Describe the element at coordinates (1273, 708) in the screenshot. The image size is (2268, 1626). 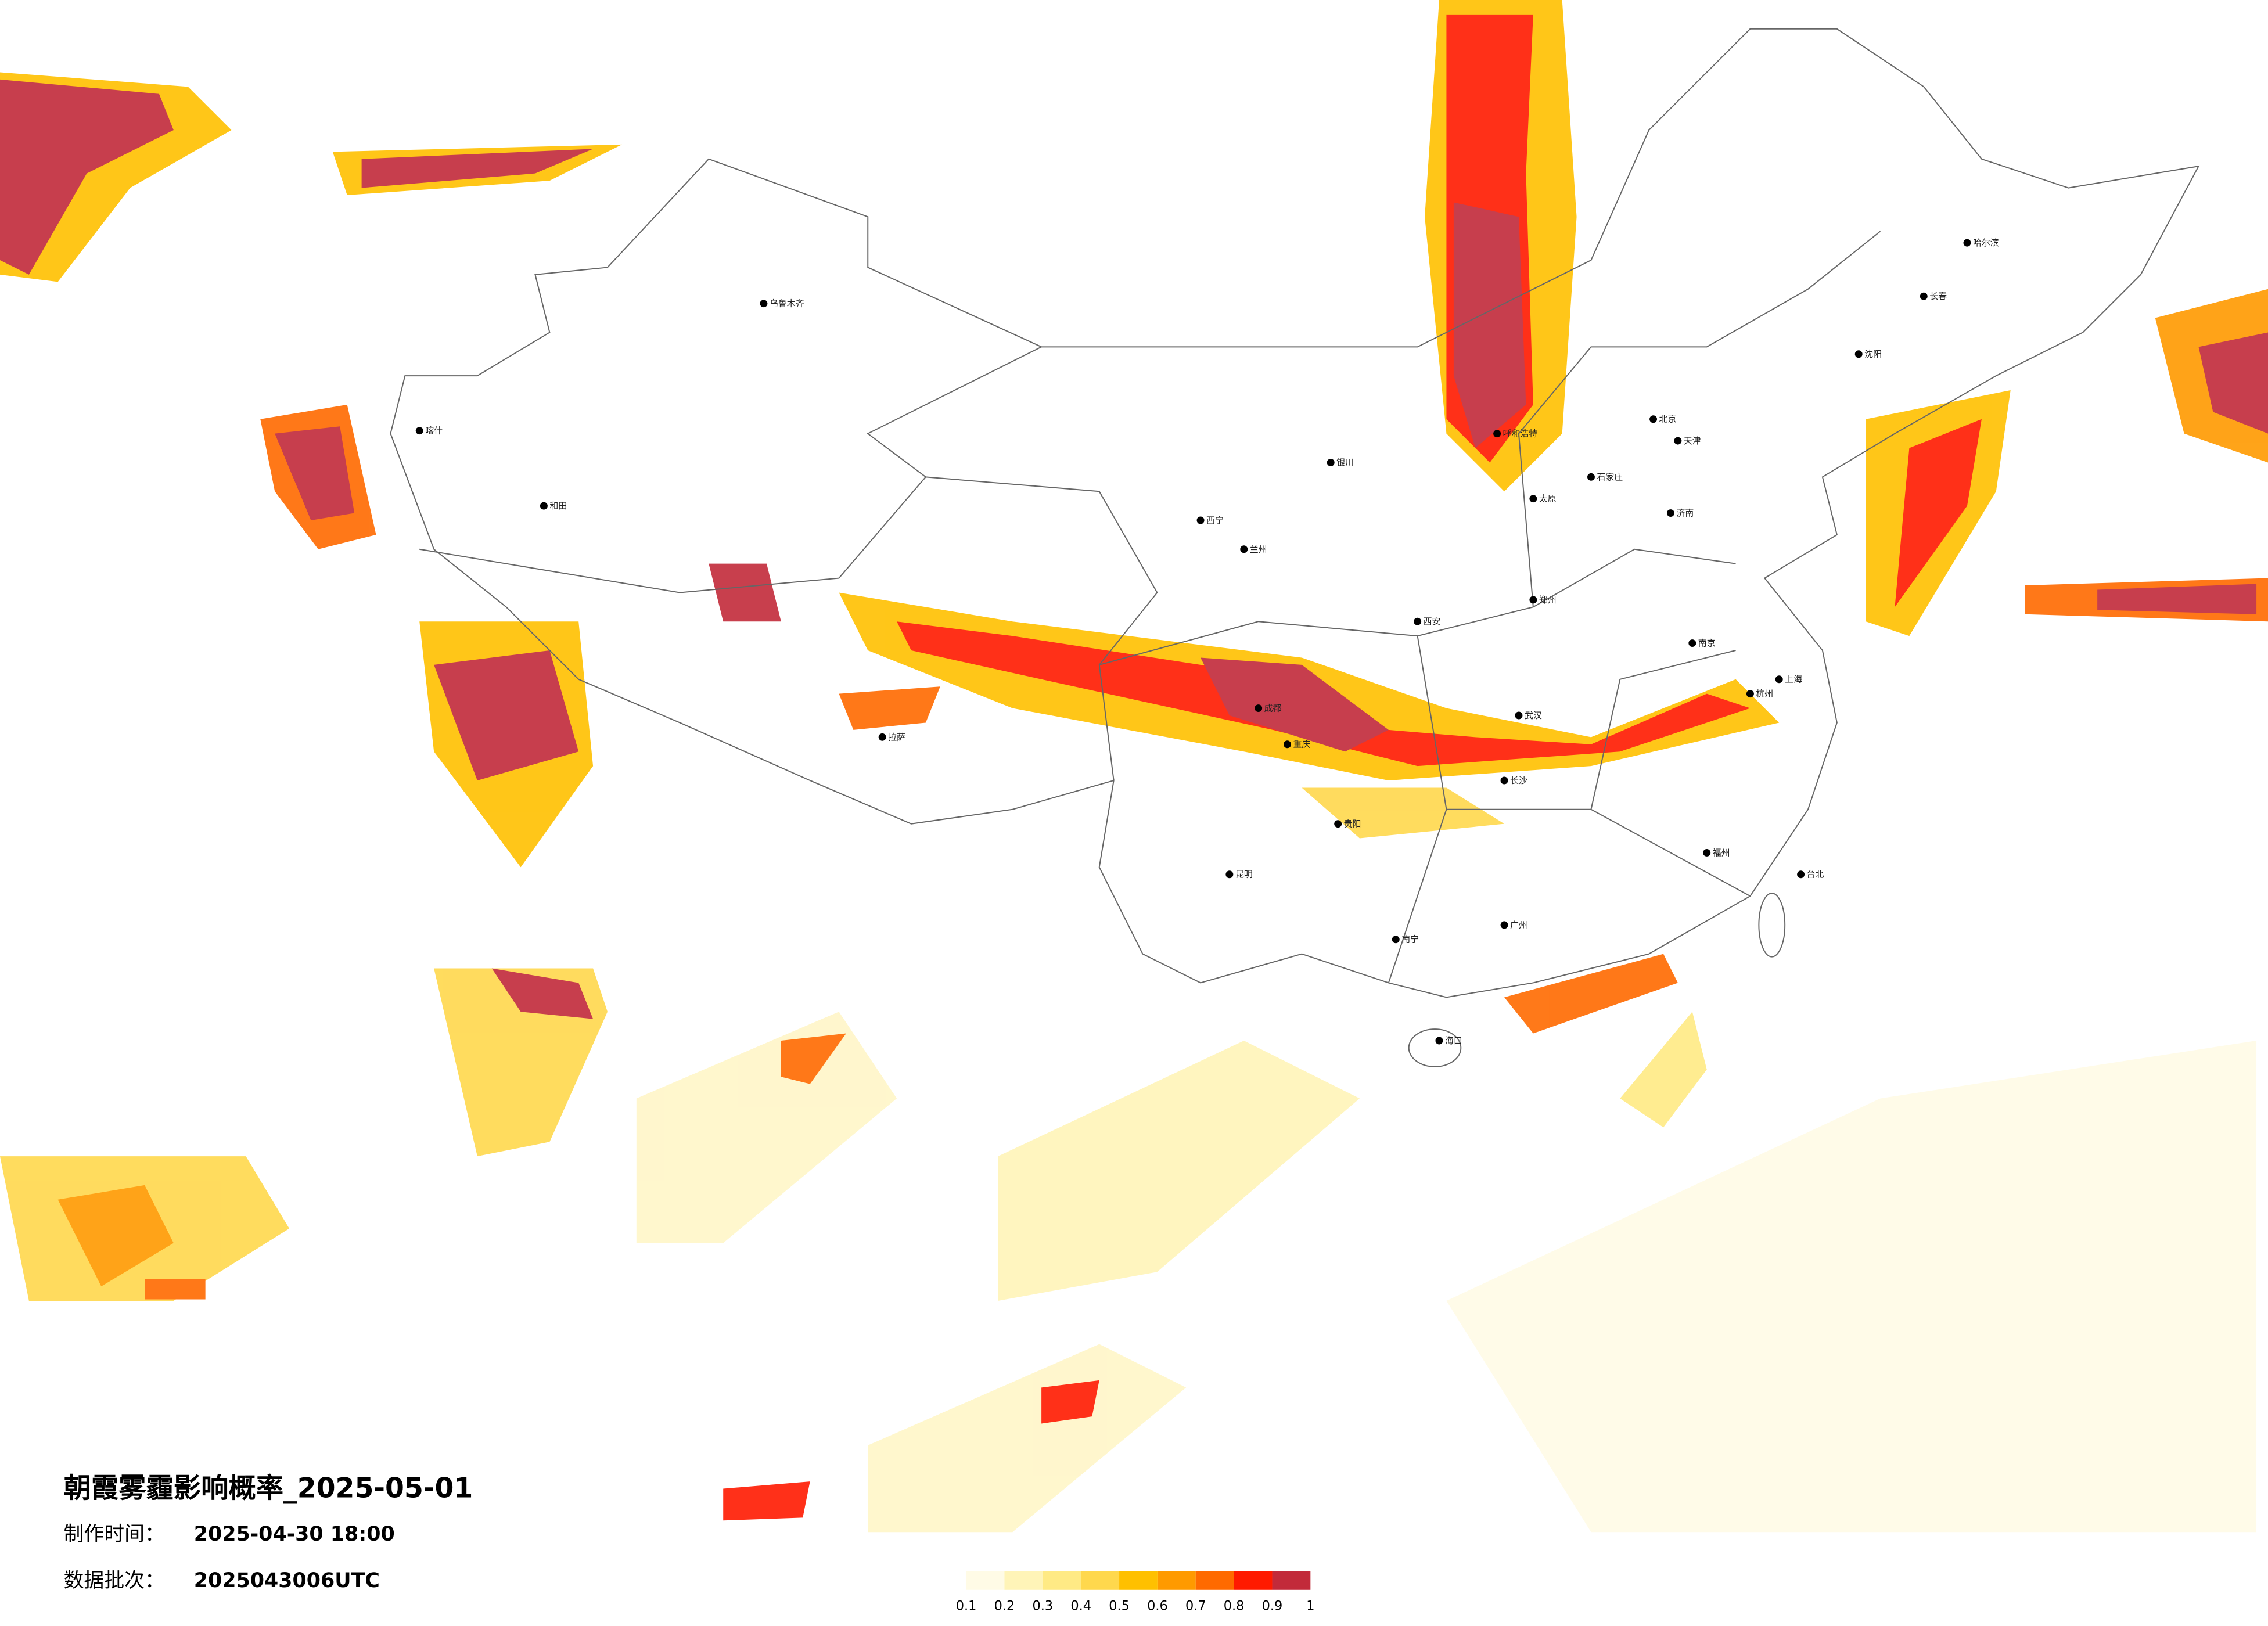
I see `city-label: 成都` at that location.